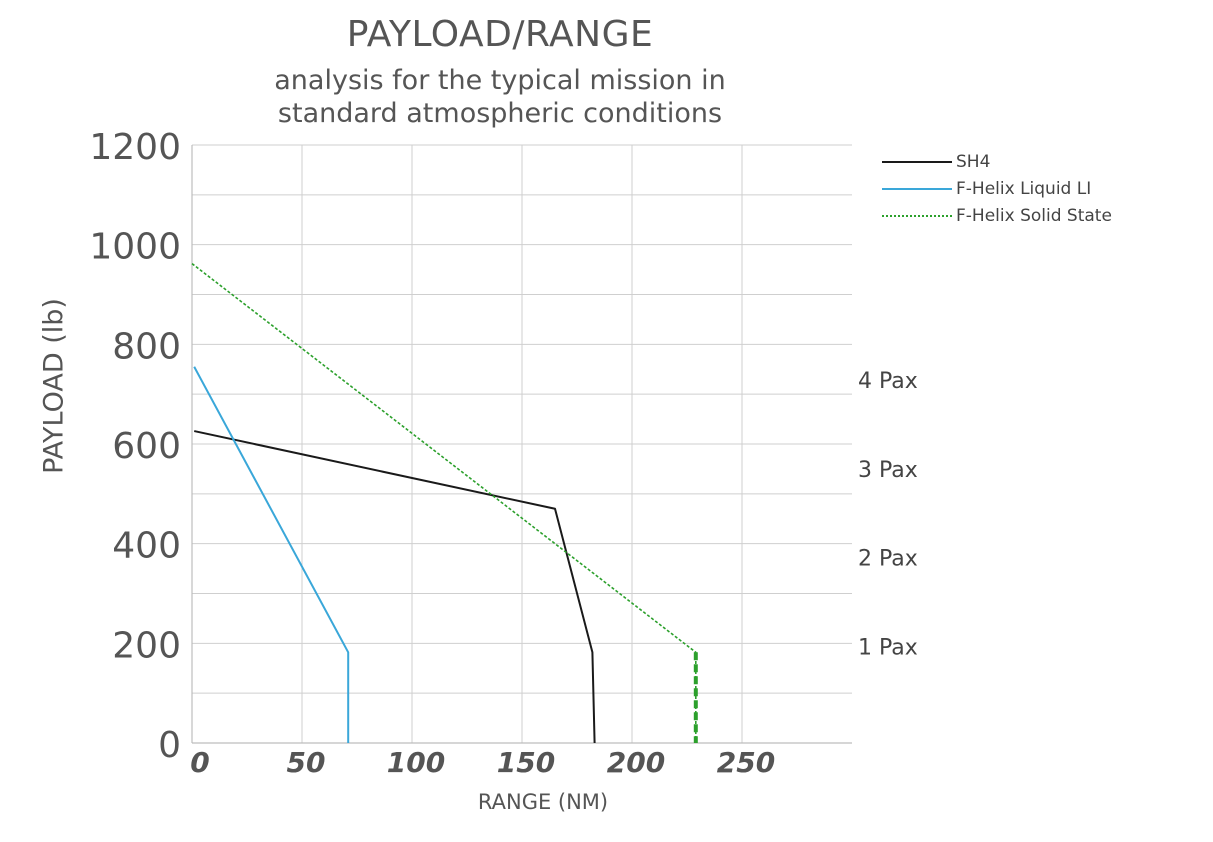 This screenshot has height=842, width=1213. Describe the element at coordinates (306, 762) in the screenshot. I see `x-tick-label: 50` at that location.